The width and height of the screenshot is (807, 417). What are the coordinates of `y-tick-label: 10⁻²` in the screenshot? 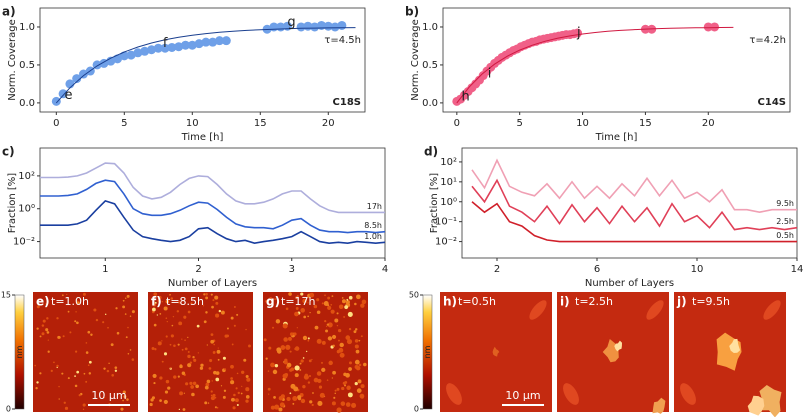 It's located at (24, 242).